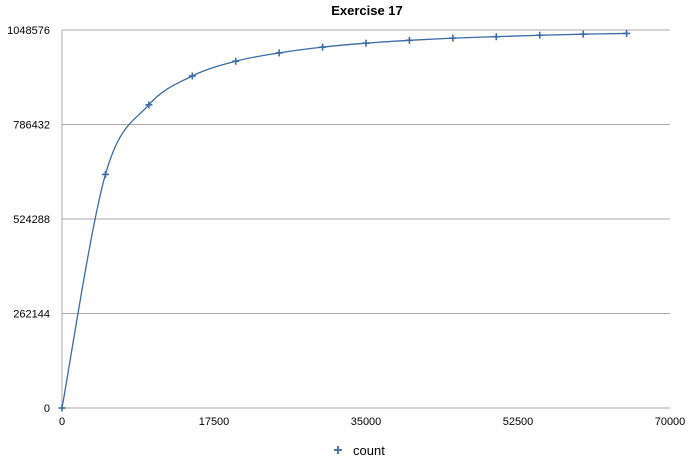  What do you see at coordinates (367, 10) in the screenshot?
I see `chart-title: Exercise 17` at bounding box center [367, 10].